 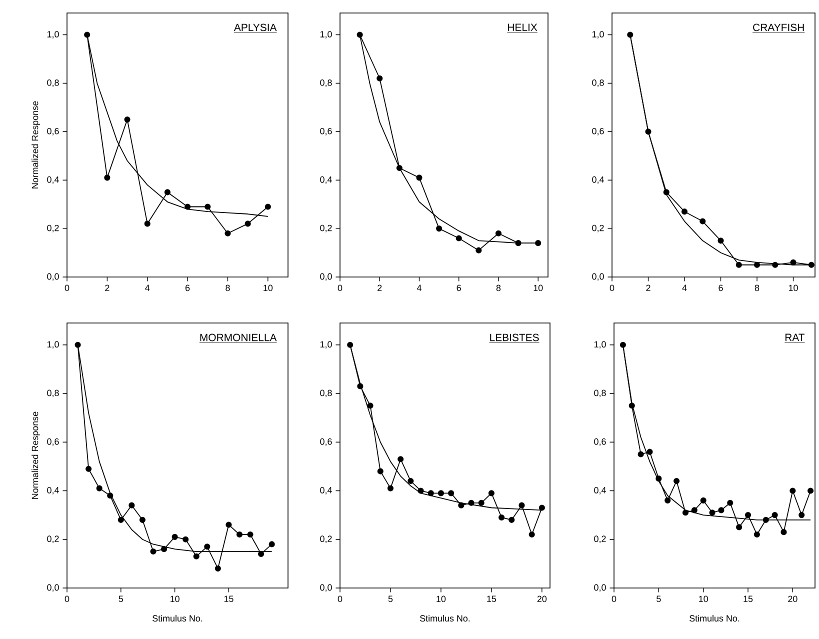 I want to click on text: HELIX, so click(x=523, y=27).